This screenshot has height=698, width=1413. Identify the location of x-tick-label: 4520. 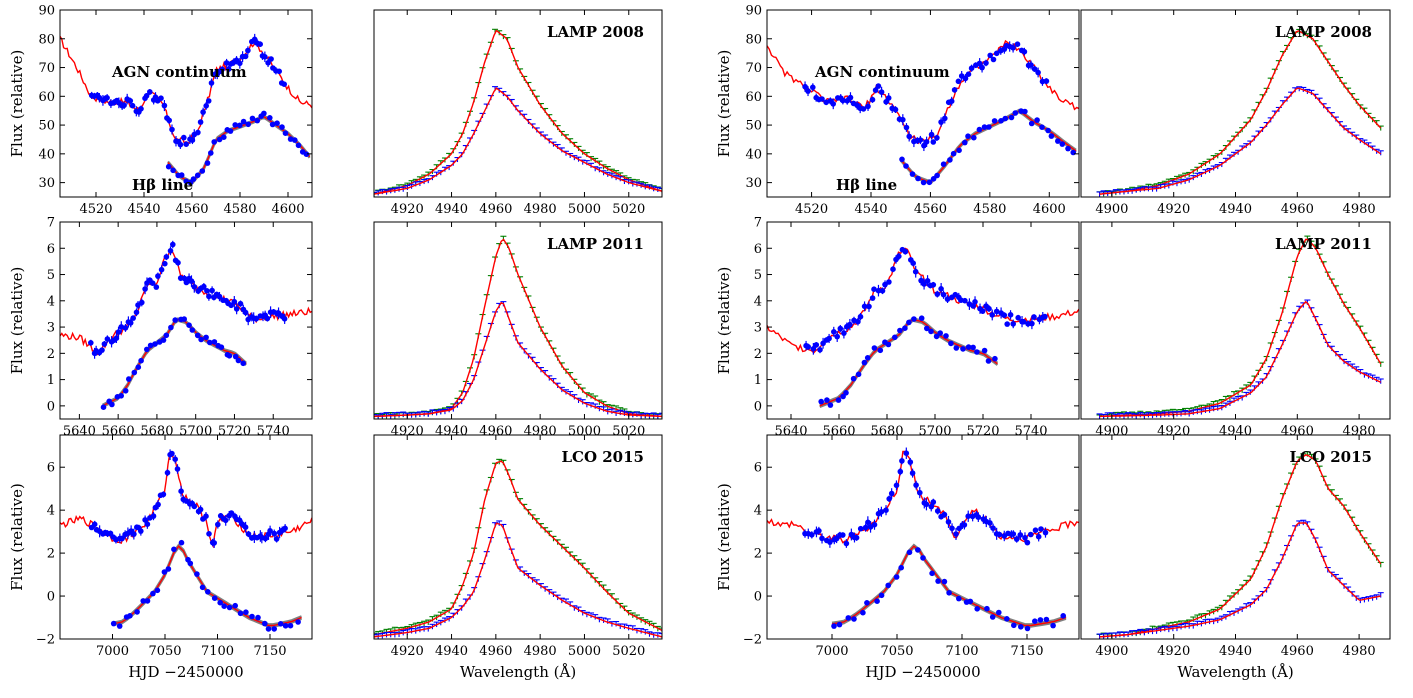
(811, 209).